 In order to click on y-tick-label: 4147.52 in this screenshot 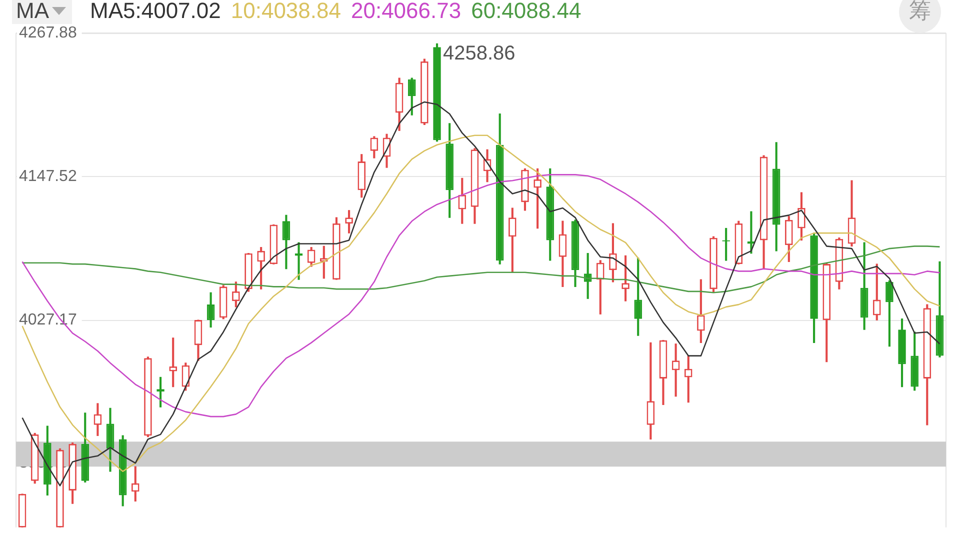, I will do `click(48, 176)`.